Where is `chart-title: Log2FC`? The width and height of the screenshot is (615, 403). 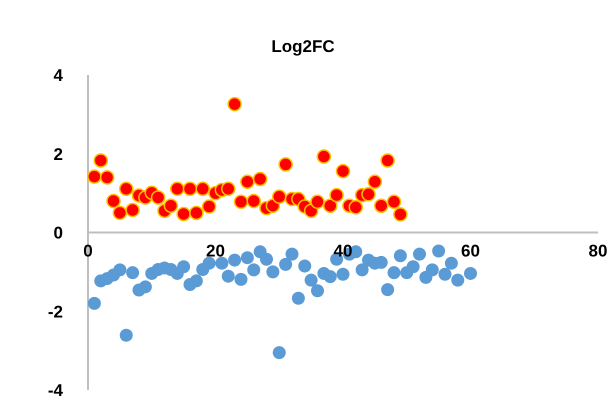 chart-title: Log2FC is located at coordinates (303, 46).